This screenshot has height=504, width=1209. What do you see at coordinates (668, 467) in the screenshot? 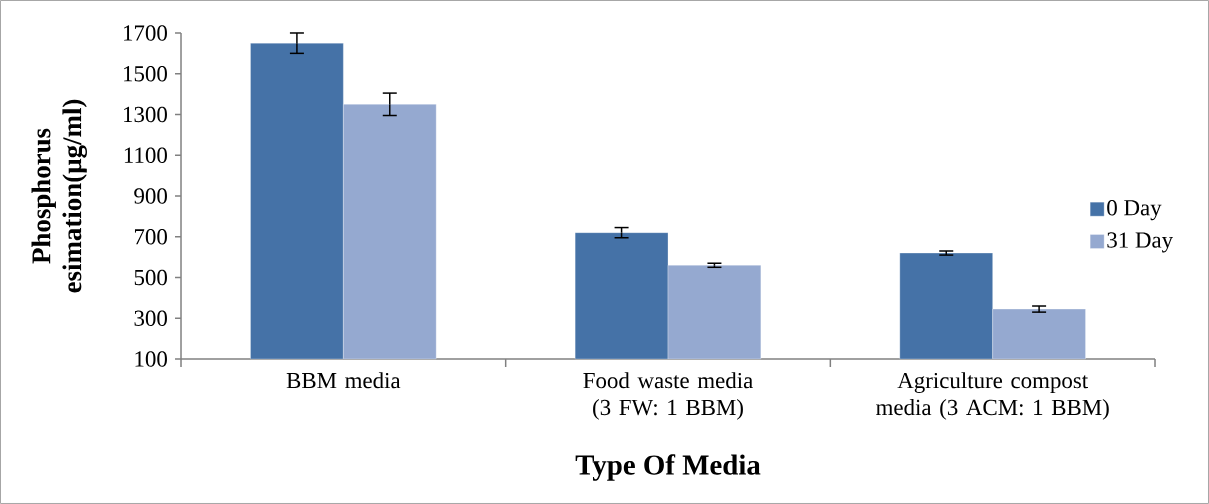
I see `x-axis-title: Type Of Media` at bounding box center [668, 467].